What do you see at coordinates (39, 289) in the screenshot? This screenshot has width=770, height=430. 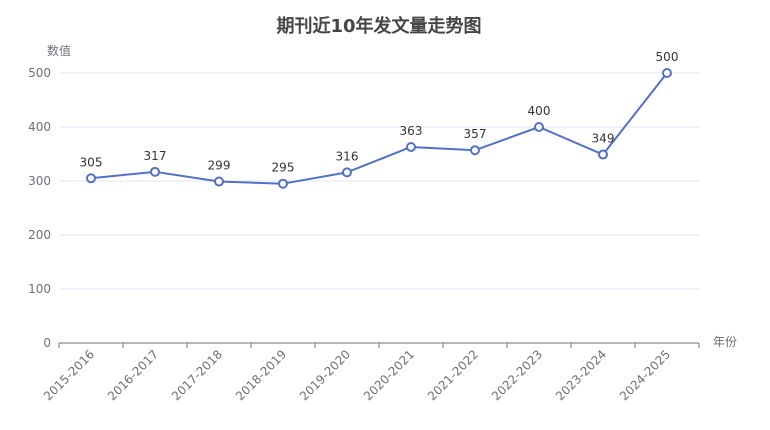 I see `y-tick-label: 100` at bounding box center [39, 289].